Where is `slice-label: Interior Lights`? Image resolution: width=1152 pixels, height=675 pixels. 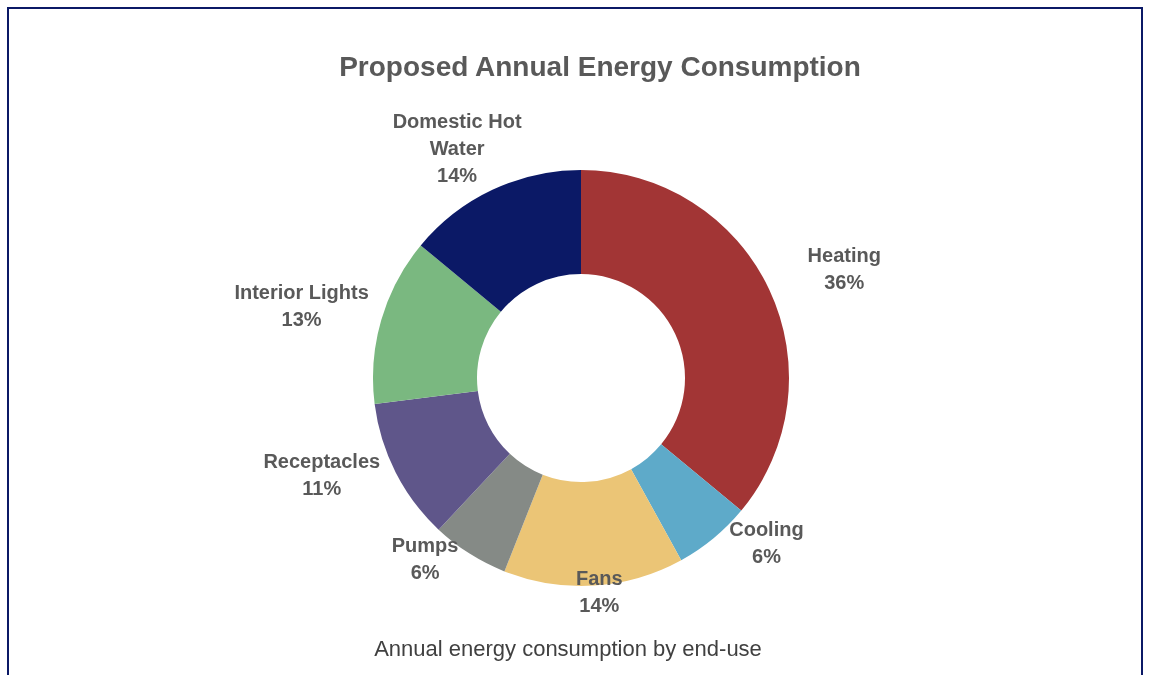 slice-label: Interior Lights is located at coordinates (301, 292).